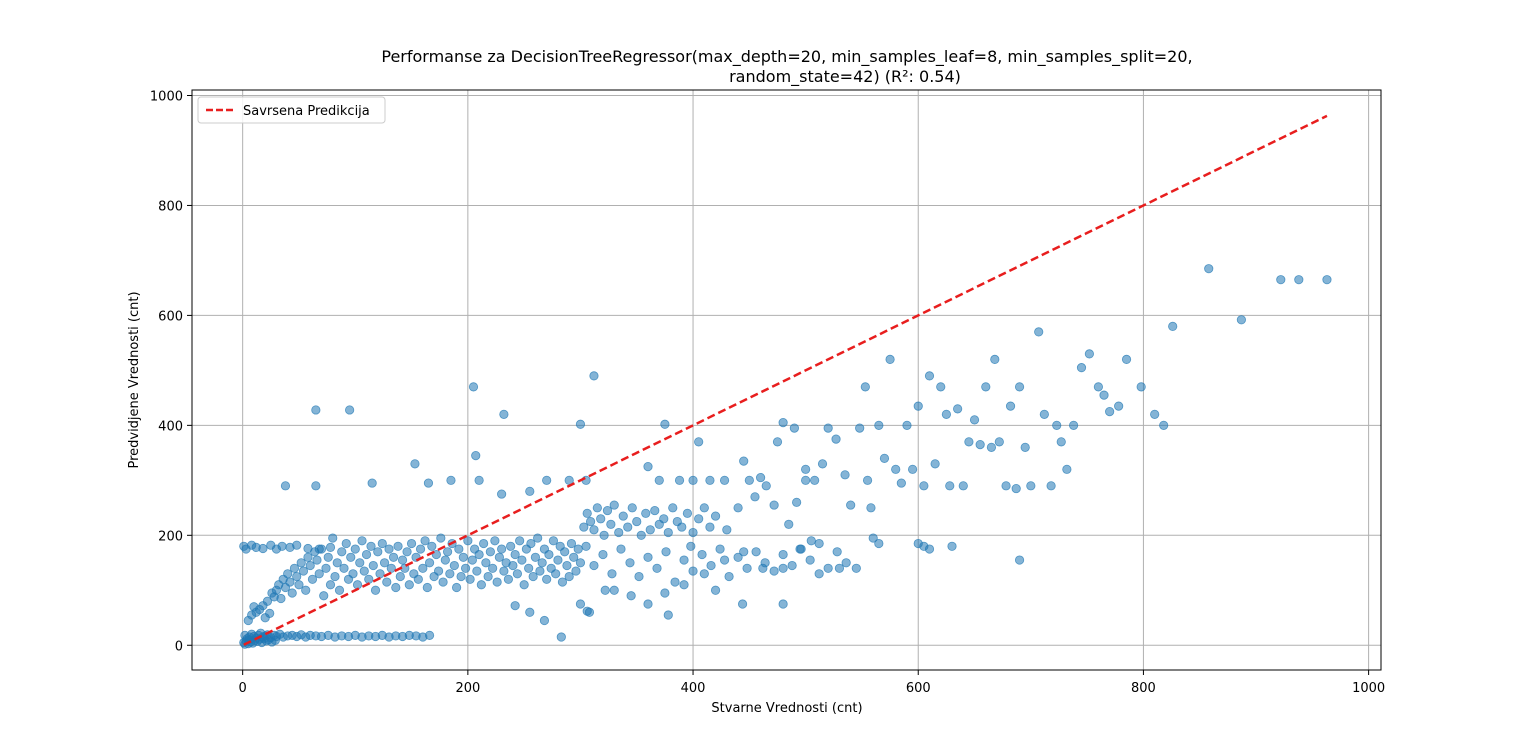 The height and width of the screenshot is (754, 1536). I want to click on legend-label: Savrsena Predikcija, so click(306, 111).